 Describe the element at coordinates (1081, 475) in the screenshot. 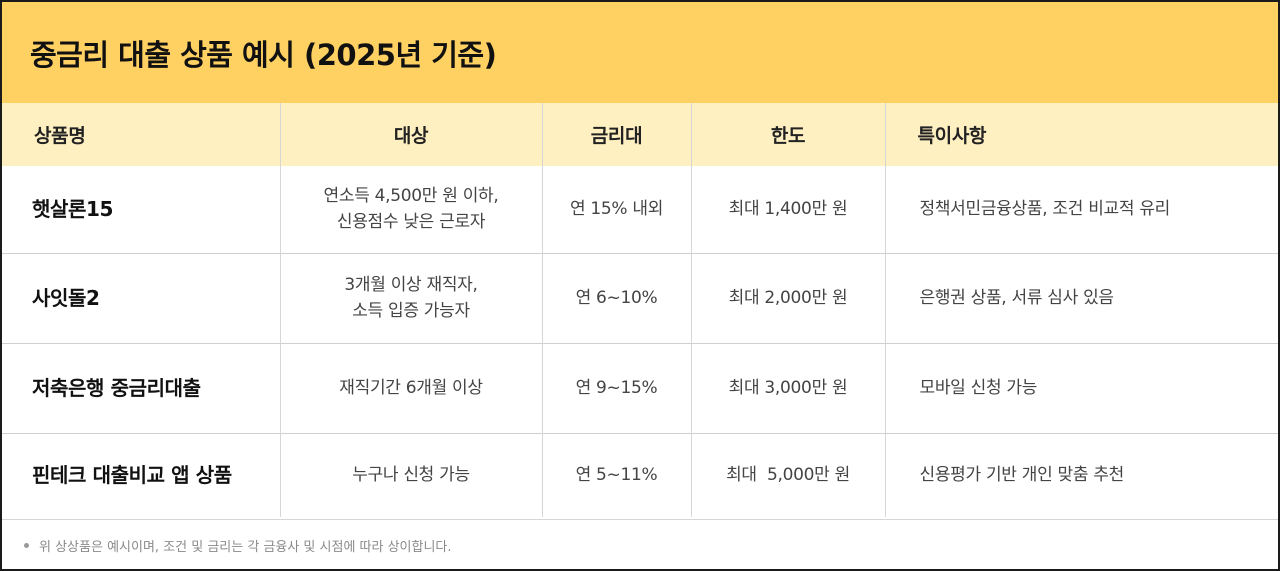

I see `note-cell: 신용평가 기반 개인 맞춤 추천` at that location.